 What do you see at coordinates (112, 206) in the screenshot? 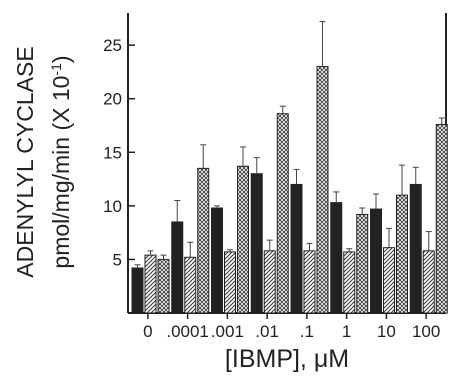
I see `y-tick-label: 10` at bounding box center [112, 206].